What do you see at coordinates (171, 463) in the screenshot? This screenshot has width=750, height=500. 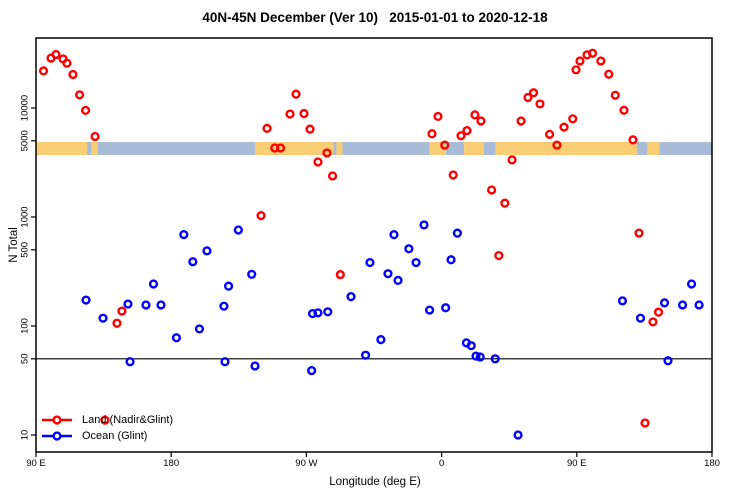 I see `x-tick-label: 180` at bounding box center [171, 463].